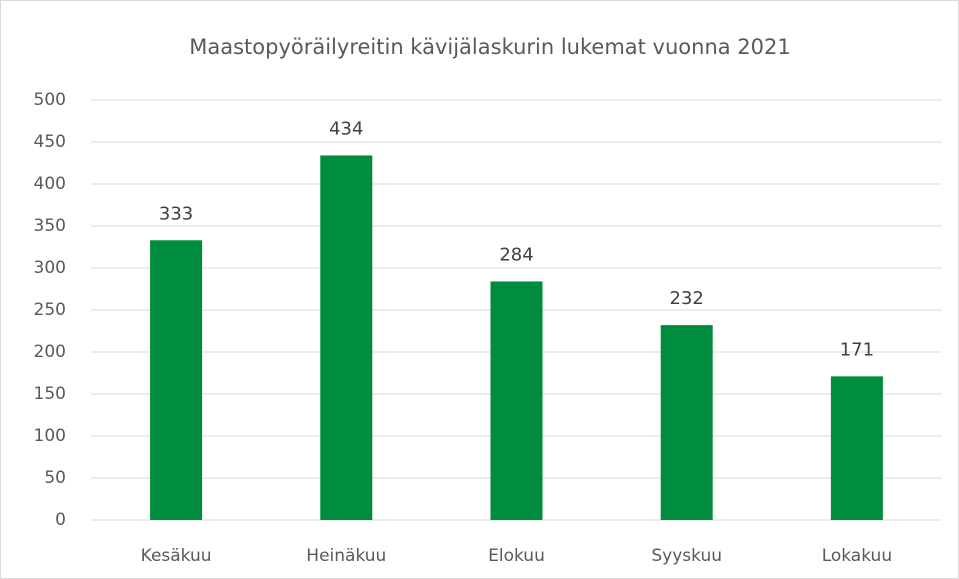 The width and height of the screenshot is (959, 579). Describe the element at coordinates (686, 556) in the screenshot. I see `x-tick-label: Syyskuu` at that location.